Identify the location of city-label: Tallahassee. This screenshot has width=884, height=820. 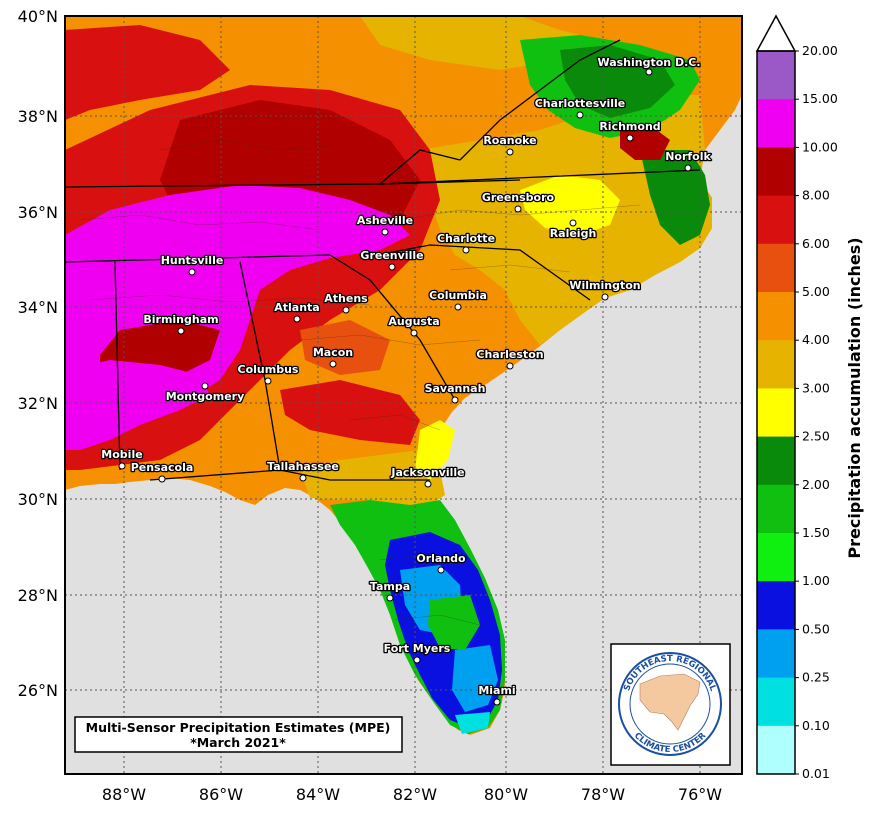
(303, 466).